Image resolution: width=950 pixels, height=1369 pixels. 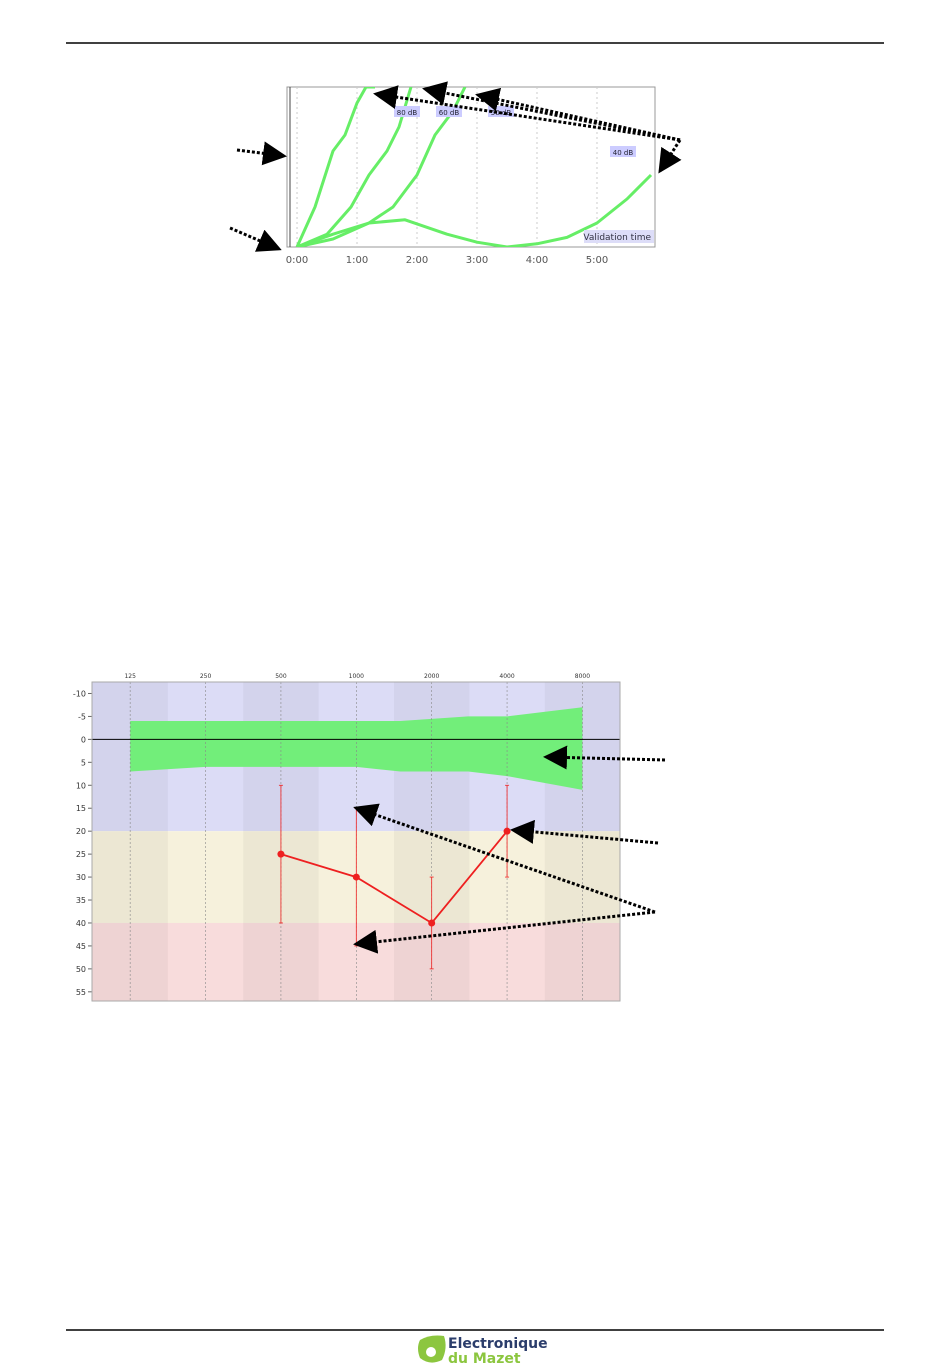 I want to click on y-tick-label: 30, so click(x=81, y=877).